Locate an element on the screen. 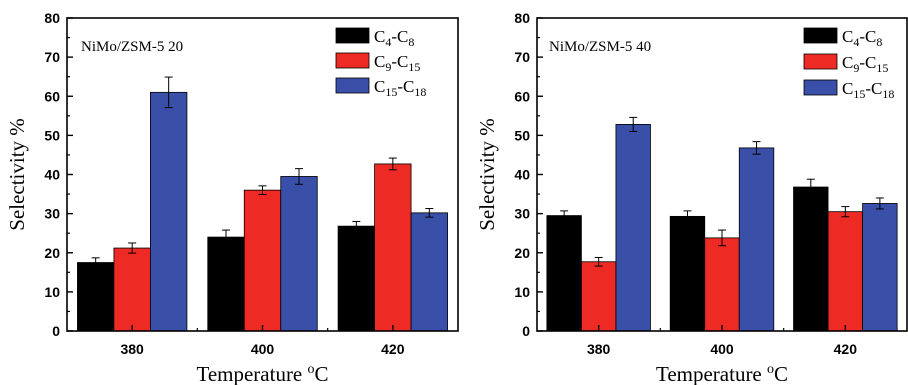 This screenshot has width=908, height=385. panel-label: NiMo/ZSM-5 20 is located at coordinates (132, 47).